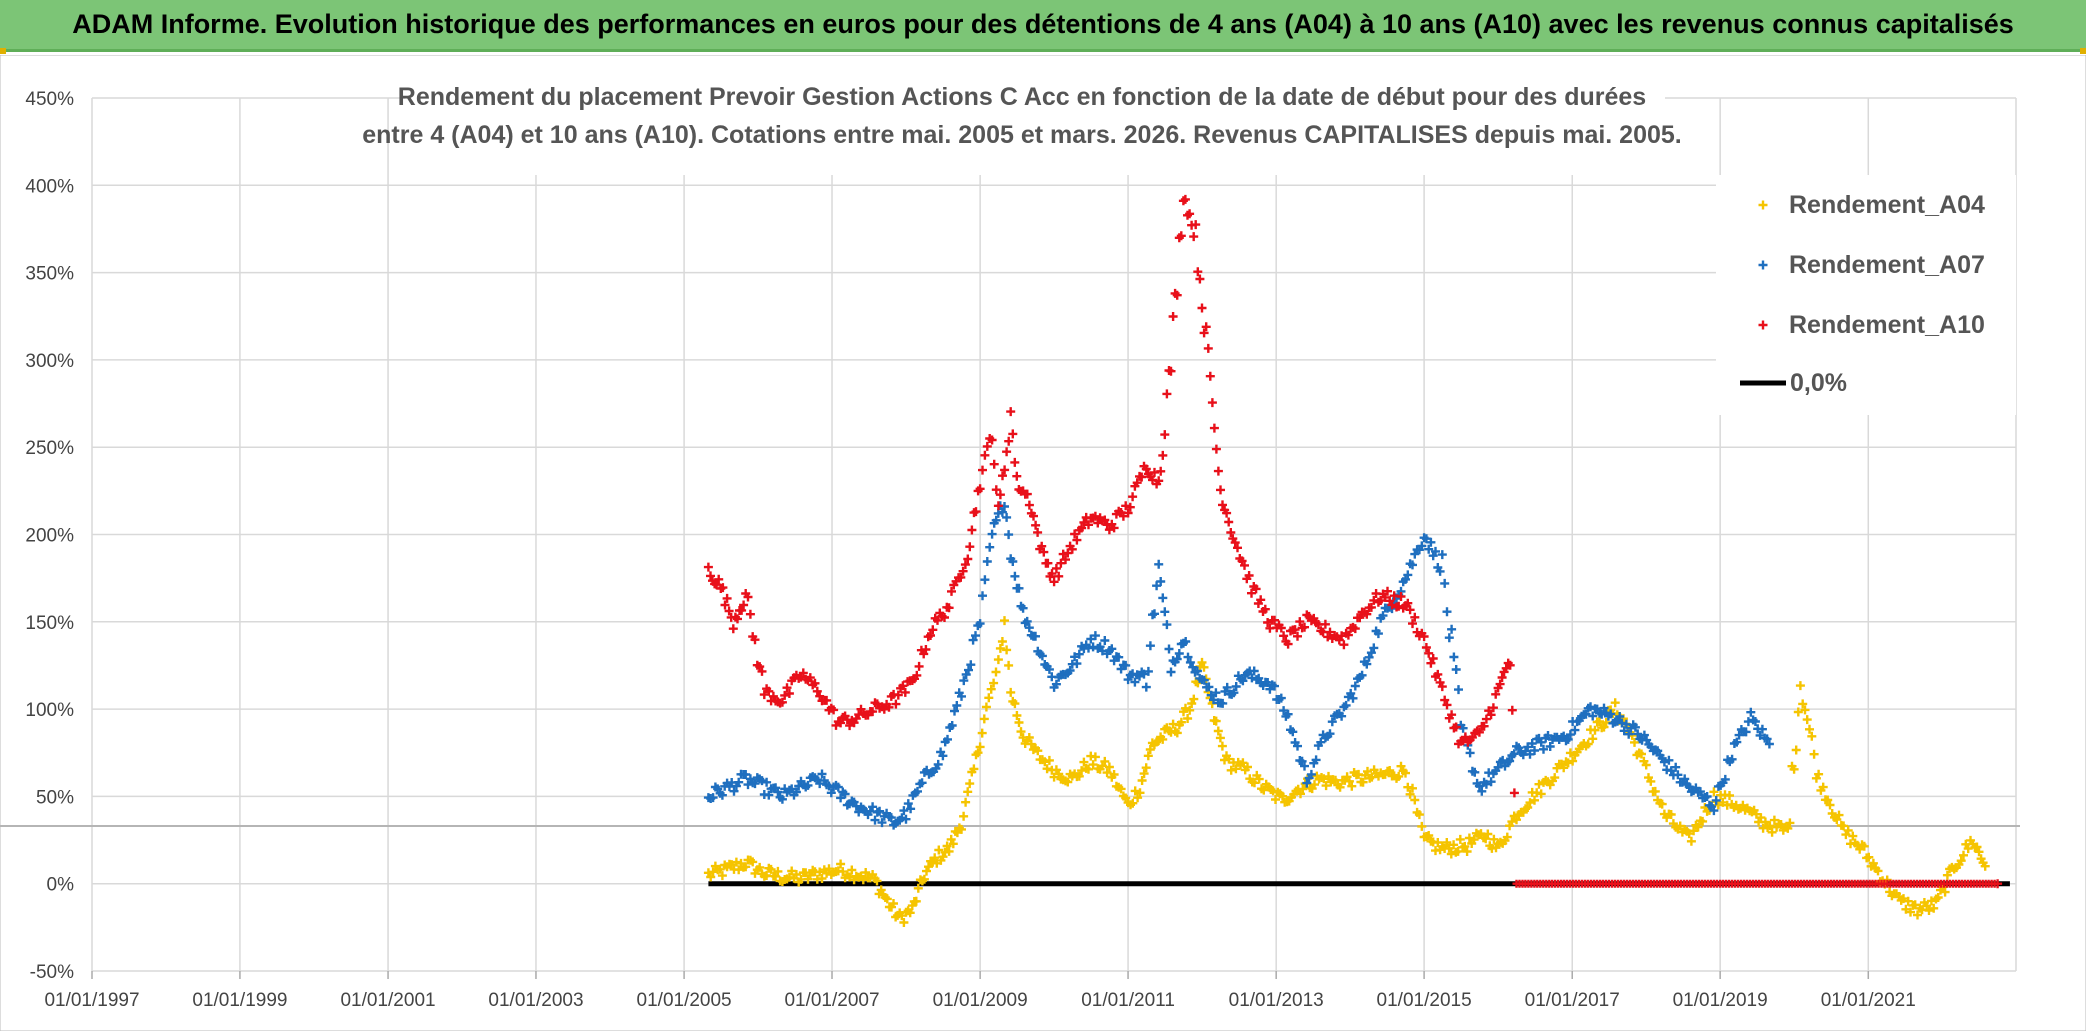 This screenshot has width=2086, height=1031. What do you see at coordinates (1572, 1000) in the screenshot?
I see `x-tick-label: 01/01/2017` at bounding box center [1572, 1000].